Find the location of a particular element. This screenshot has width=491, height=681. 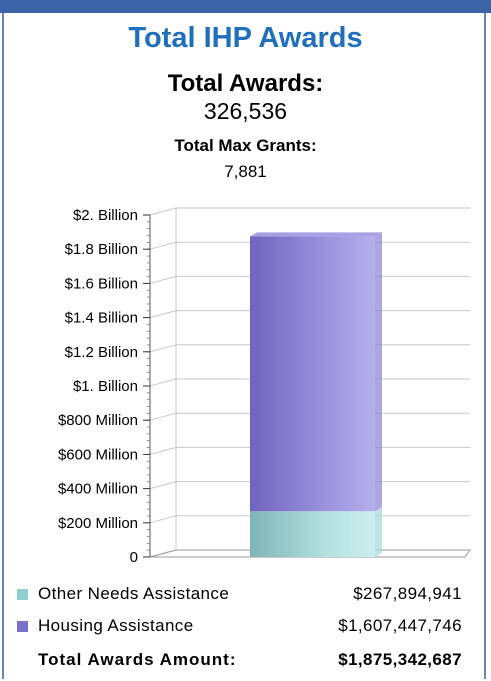

y-tick-label-1: $200 Million is located at coordinates (98, 523).